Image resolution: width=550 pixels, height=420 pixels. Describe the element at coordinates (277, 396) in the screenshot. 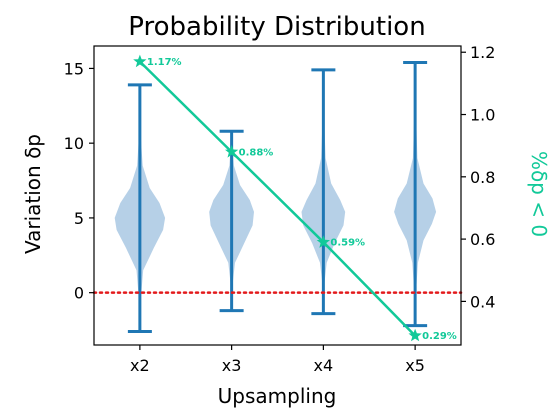

I see `x-axis-label: Upsampling` at that location.